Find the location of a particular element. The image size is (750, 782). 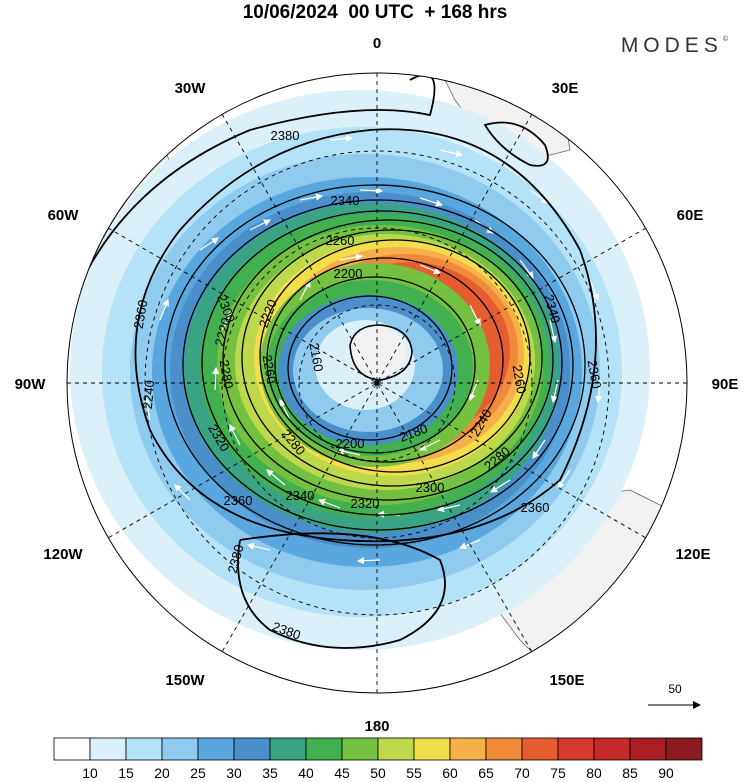

colorbar-label: 25 is located at coordinates (198, 773).